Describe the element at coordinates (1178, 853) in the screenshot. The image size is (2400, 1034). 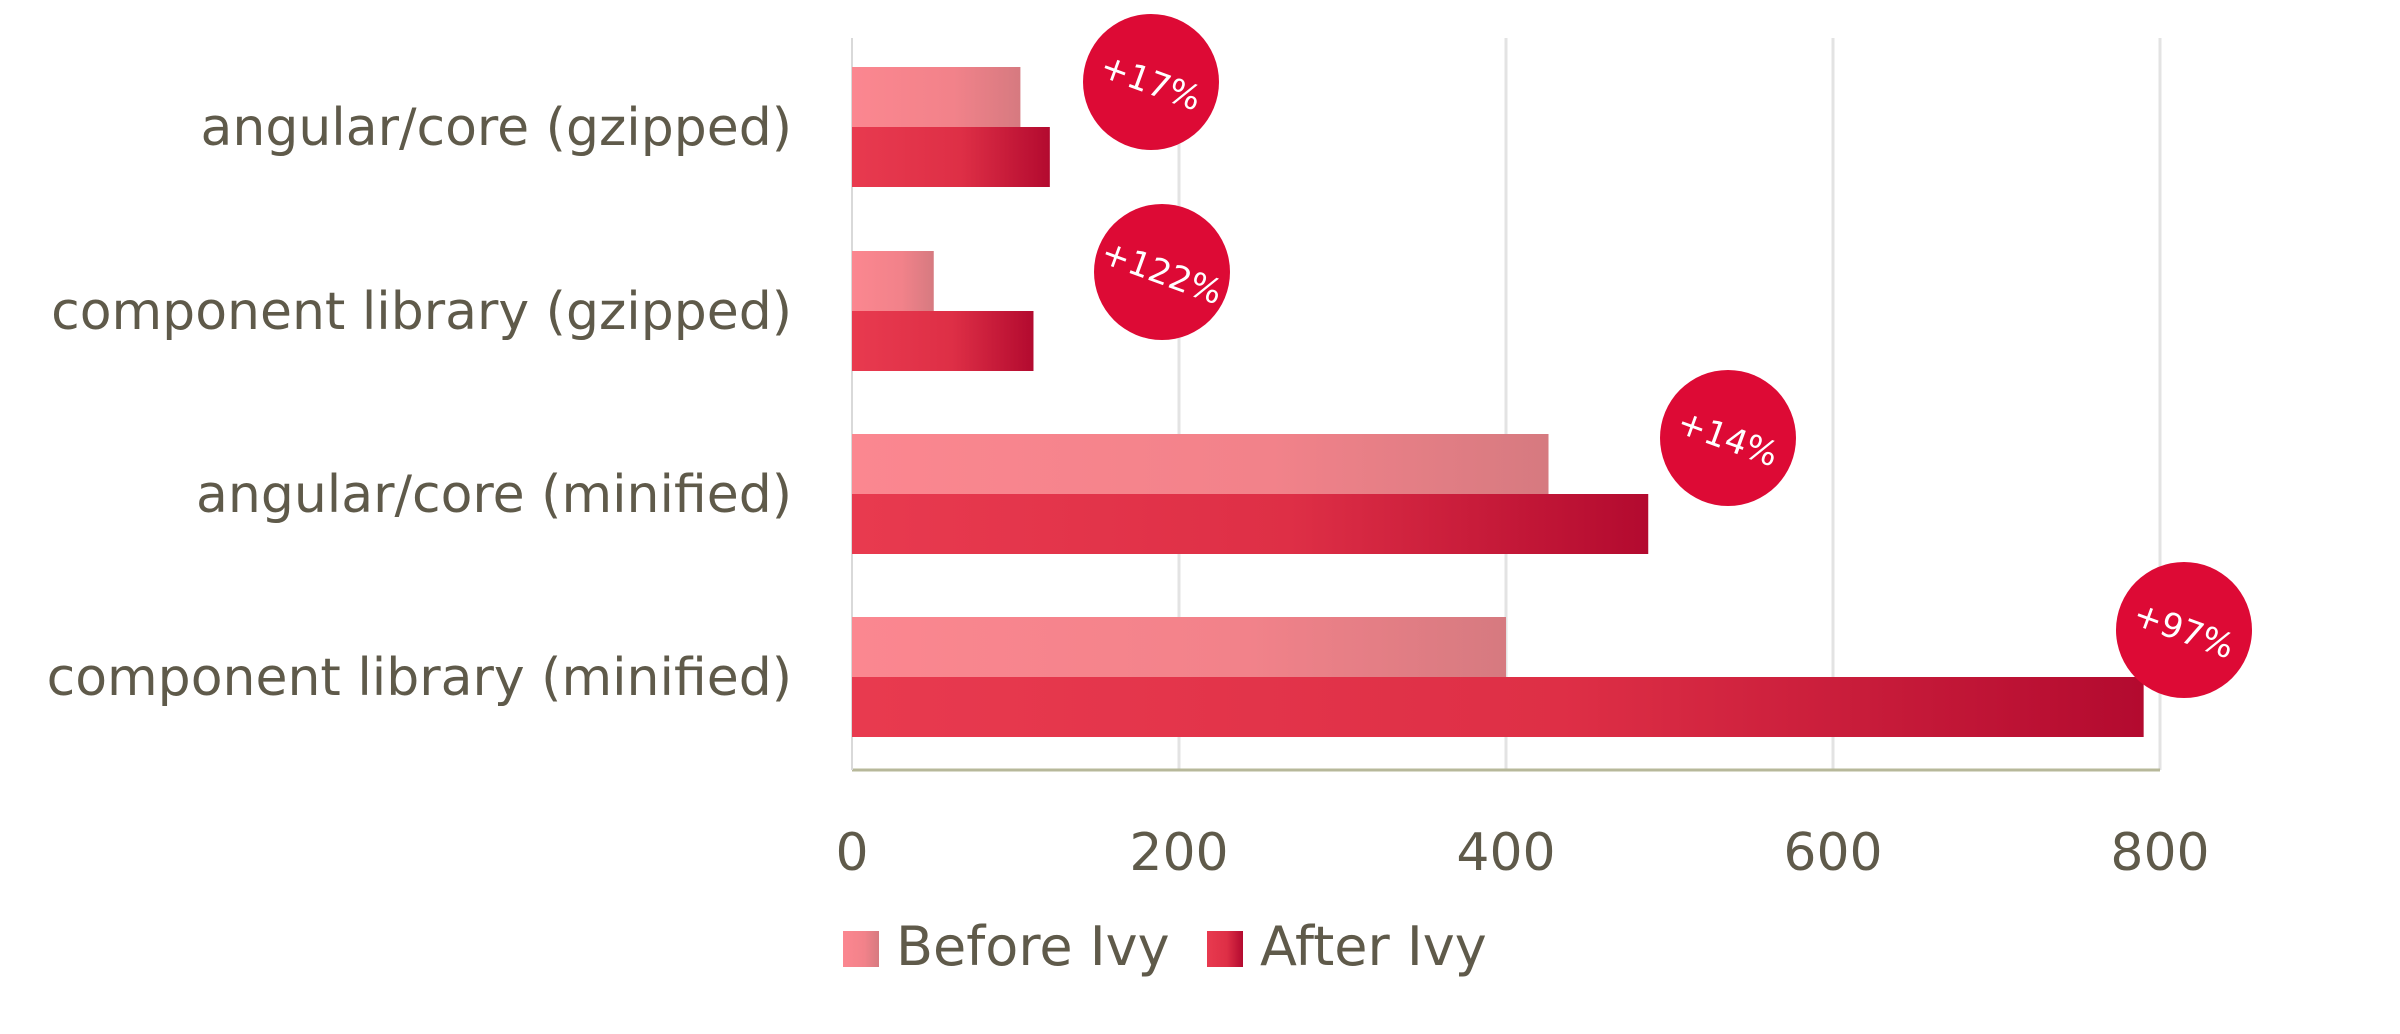
I see `x-tick-label: 200` at that location.